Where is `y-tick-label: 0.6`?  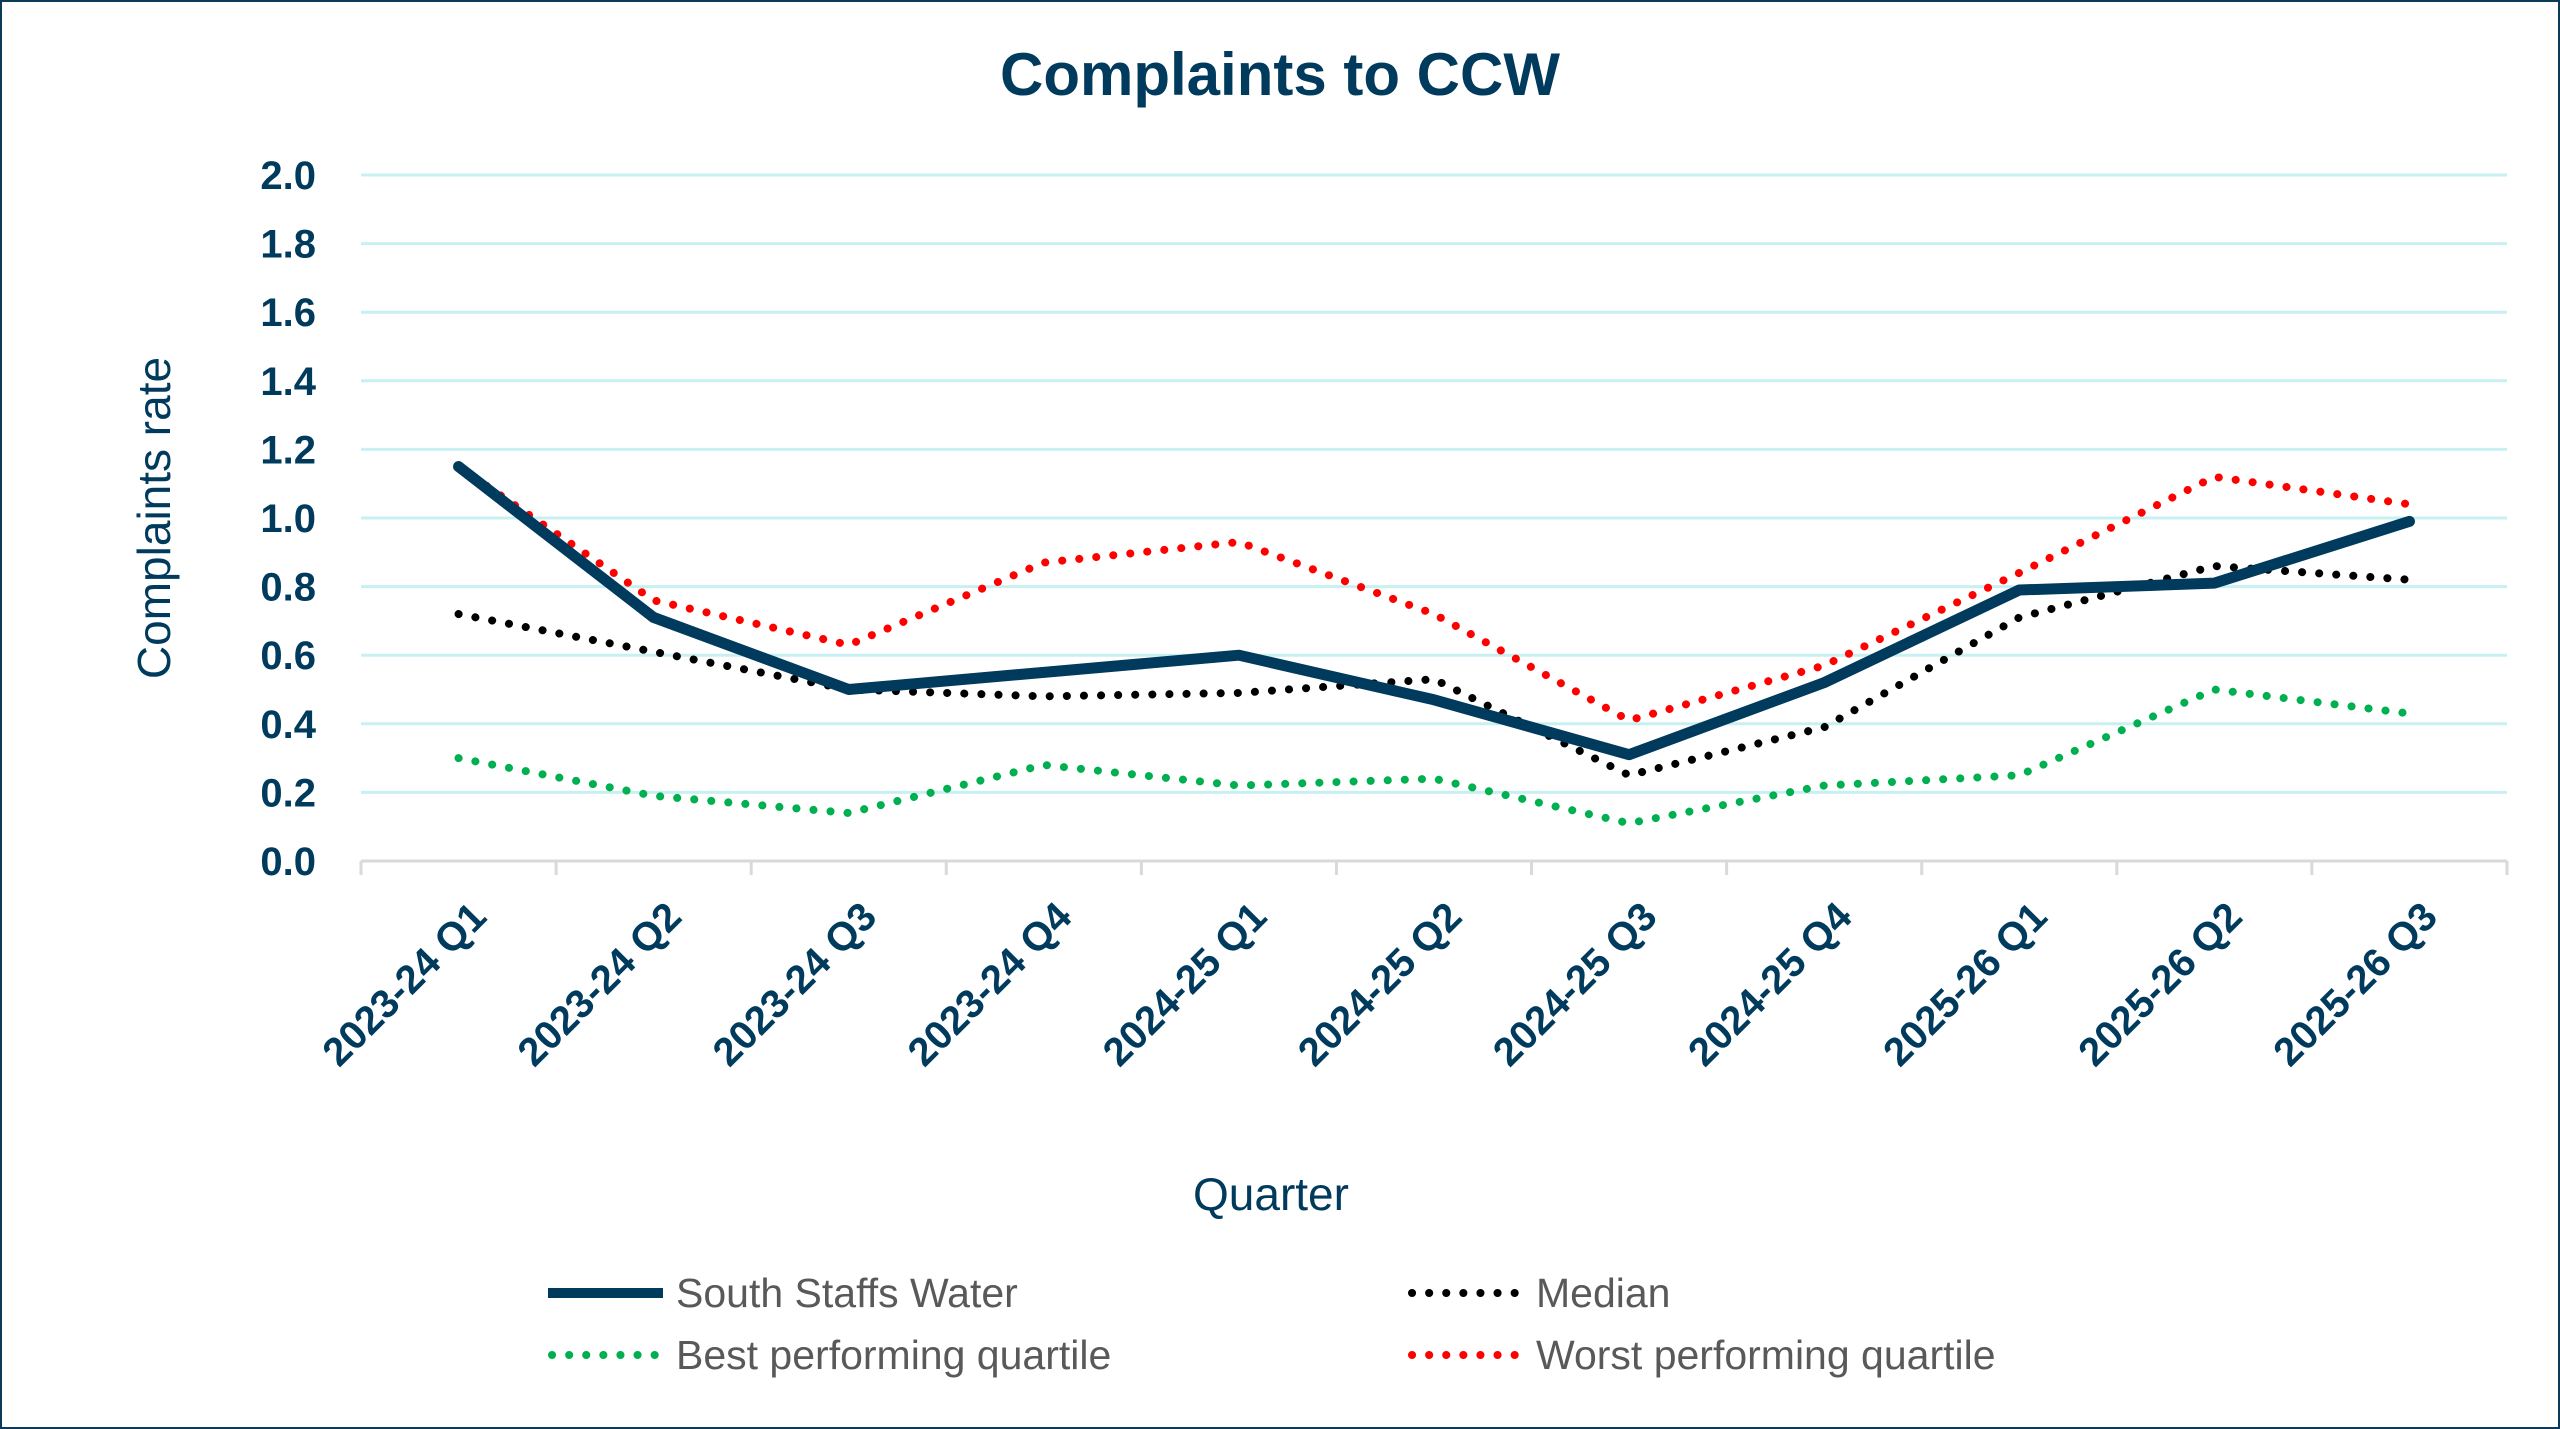
y-tick-label: 0.6 is located at coordinates (288, 656).